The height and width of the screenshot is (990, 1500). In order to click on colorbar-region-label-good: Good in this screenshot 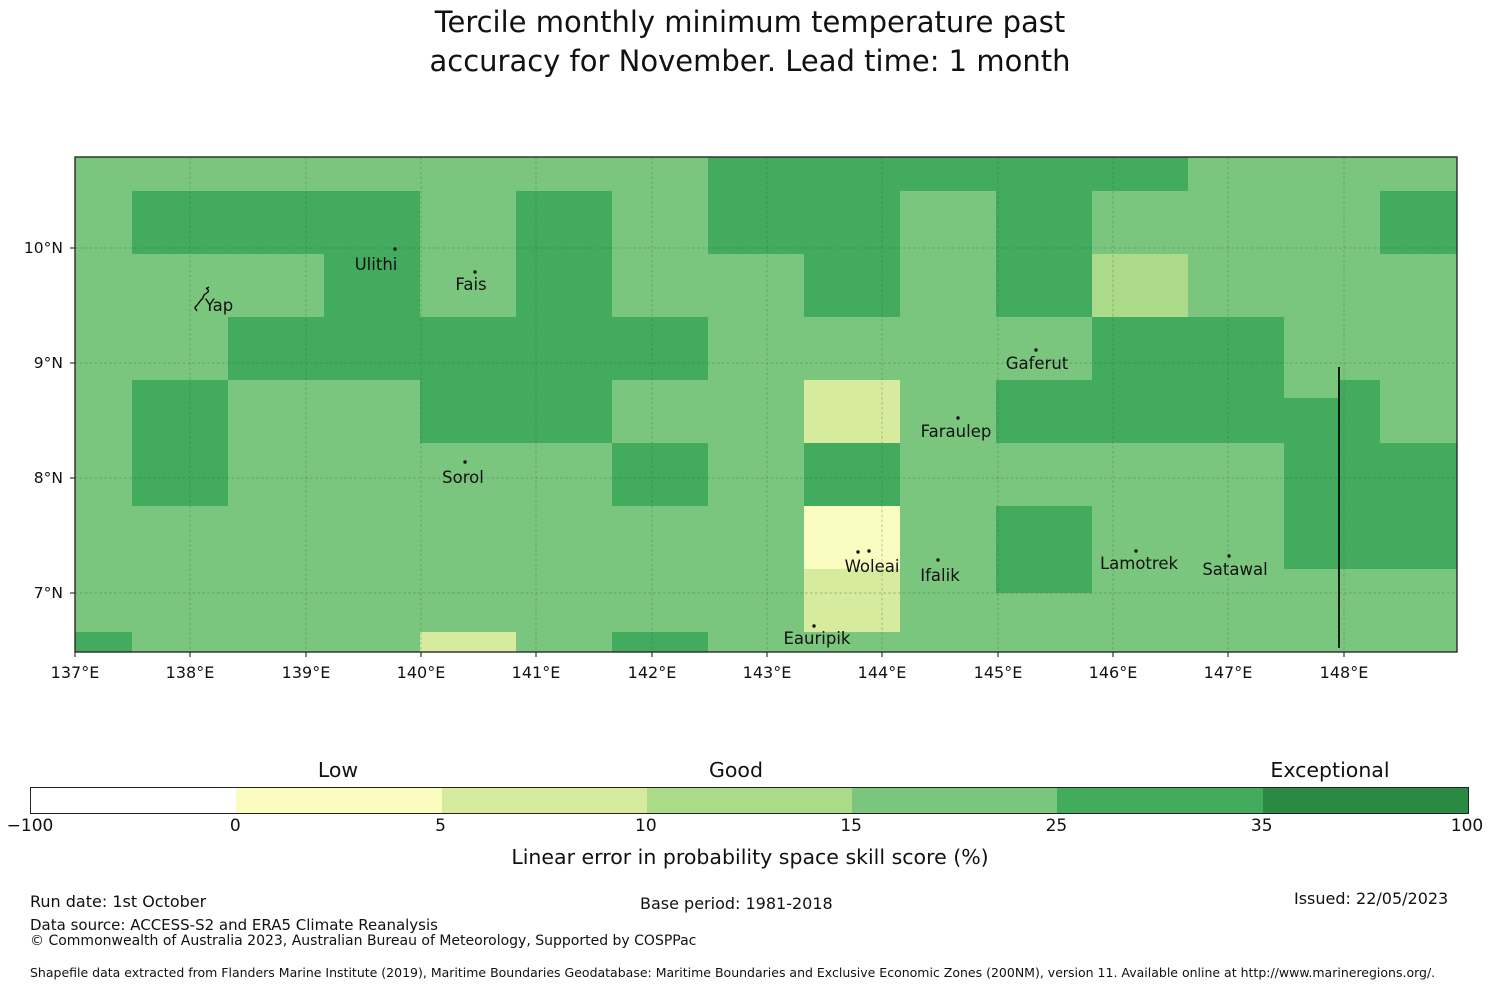, I will do `click(736, 770)`.